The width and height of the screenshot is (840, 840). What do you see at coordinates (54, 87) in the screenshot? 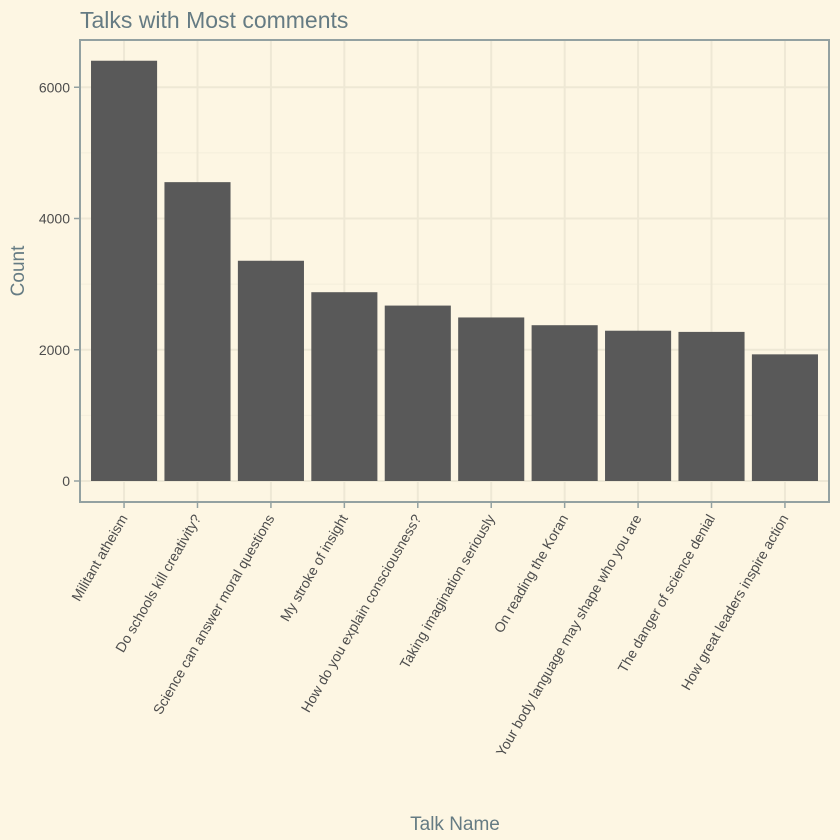
I see `y-tick-label: 6000` at bounding box center [54, 87].